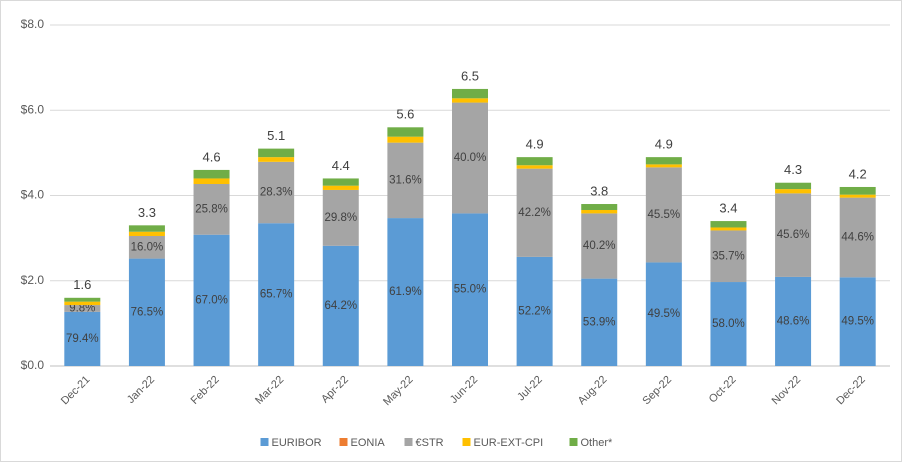 This screenshot has height=468, width=903. I want to click on segment-label: 44.6%, so click(857, 238).